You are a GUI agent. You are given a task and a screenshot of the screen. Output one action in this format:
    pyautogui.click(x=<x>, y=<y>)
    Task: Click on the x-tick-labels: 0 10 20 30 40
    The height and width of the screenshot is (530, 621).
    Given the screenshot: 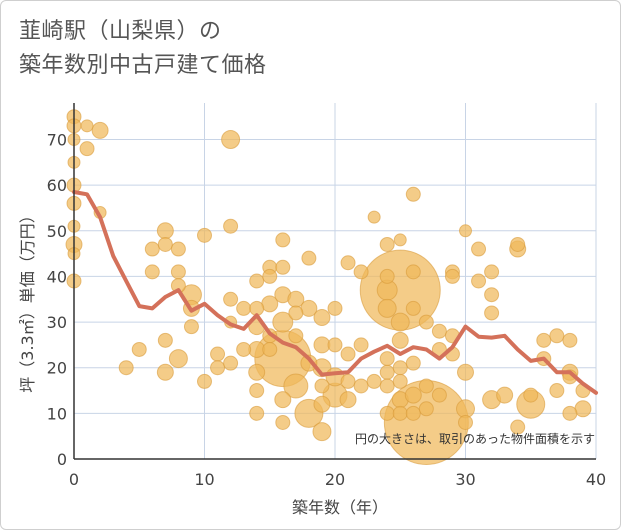 What is the action you would take?
    pyautogui.click(x=337, y=479)
    